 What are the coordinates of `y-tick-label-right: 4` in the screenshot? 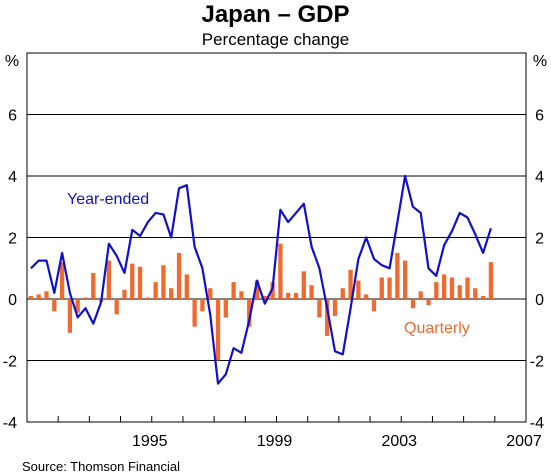 It's located at (539, 177).